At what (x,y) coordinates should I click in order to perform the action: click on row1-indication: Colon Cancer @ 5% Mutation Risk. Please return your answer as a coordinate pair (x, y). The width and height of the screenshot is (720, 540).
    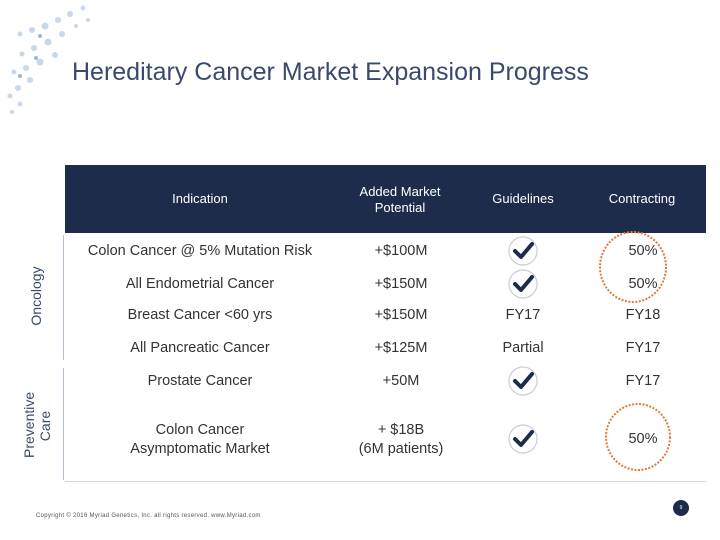
    Looking at the image, I should click on (200, 251).